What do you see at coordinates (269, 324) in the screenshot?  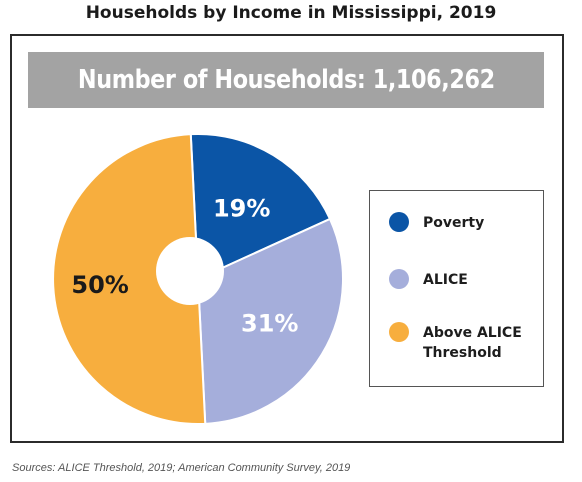 I see `pie-label-alice: 31%` at bounding box center [269, 324].